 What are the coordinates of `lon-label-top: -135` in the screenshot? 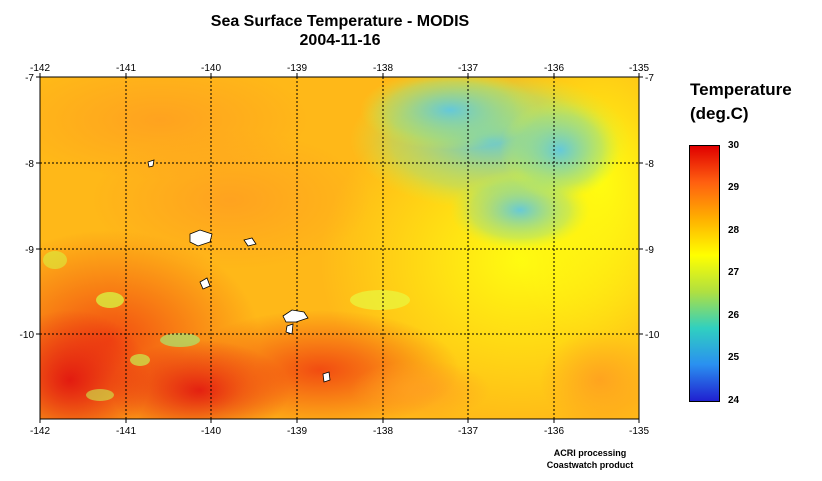 It's located at (639, 68).